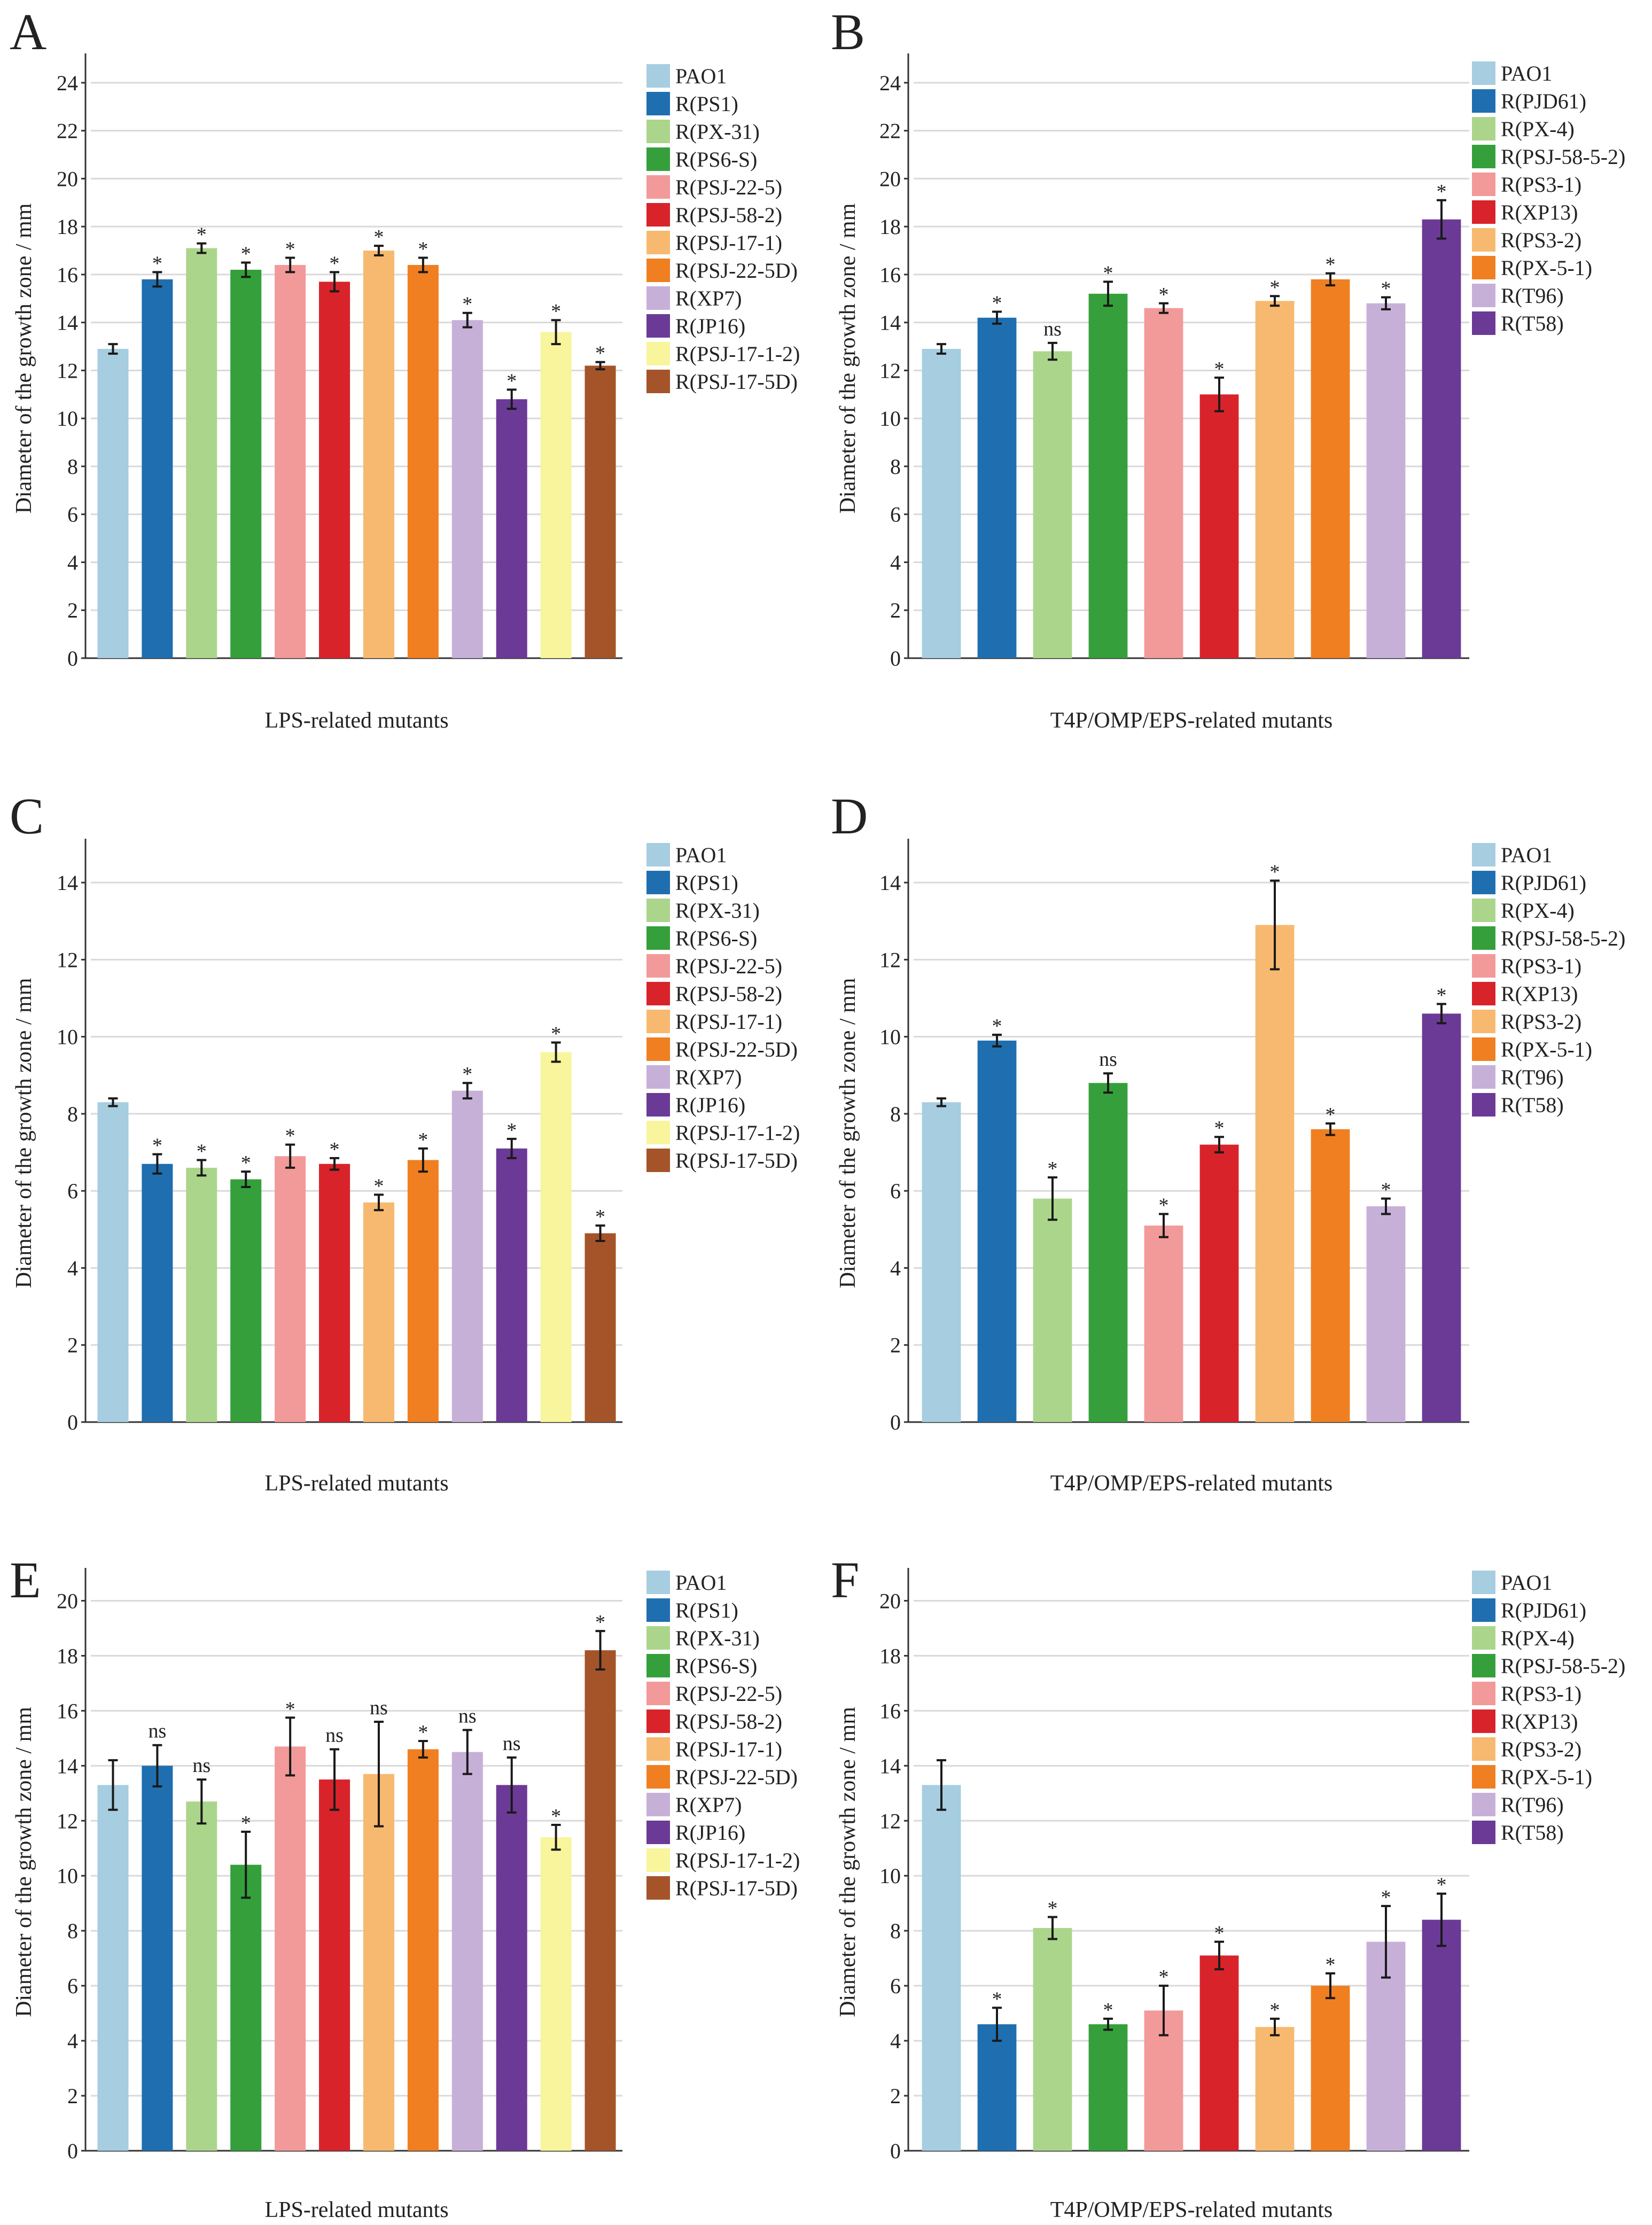 The image size is (1652, 2225). I want to click on legend-label: R(PX-31), so click(717, 1638).